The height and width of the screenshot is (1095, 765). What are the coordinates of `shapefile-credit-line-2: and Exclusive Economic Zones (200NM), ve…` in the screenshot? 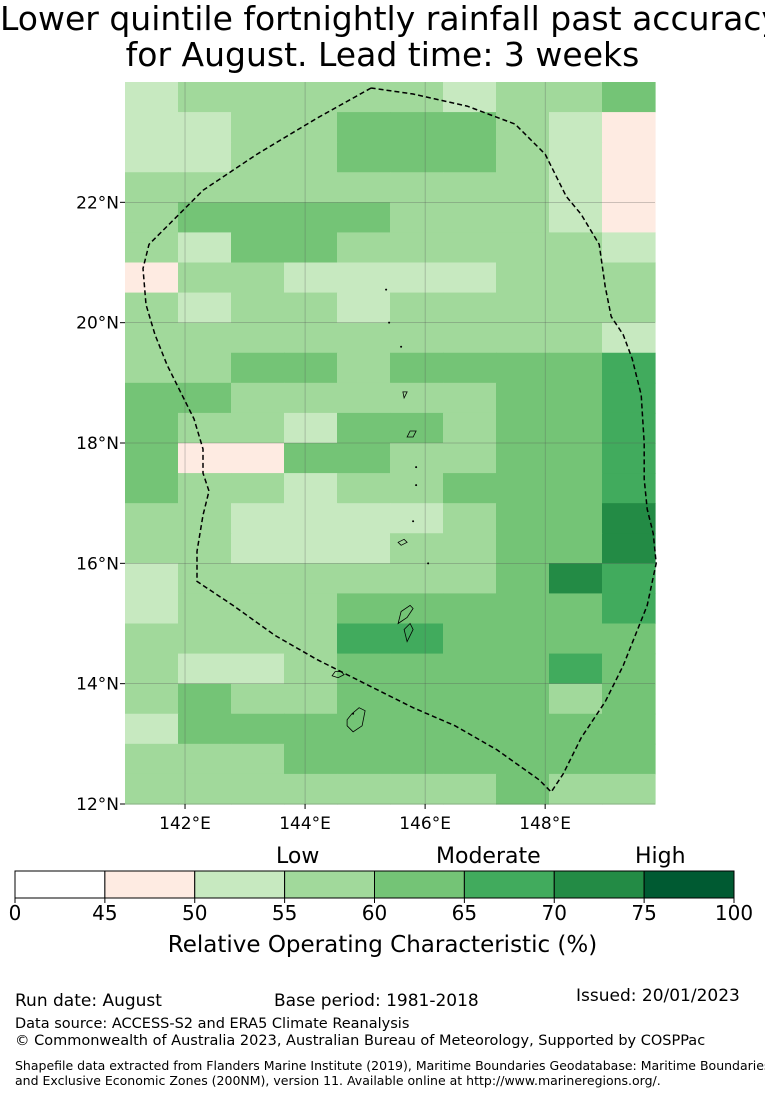 It's located at (338, 1080).